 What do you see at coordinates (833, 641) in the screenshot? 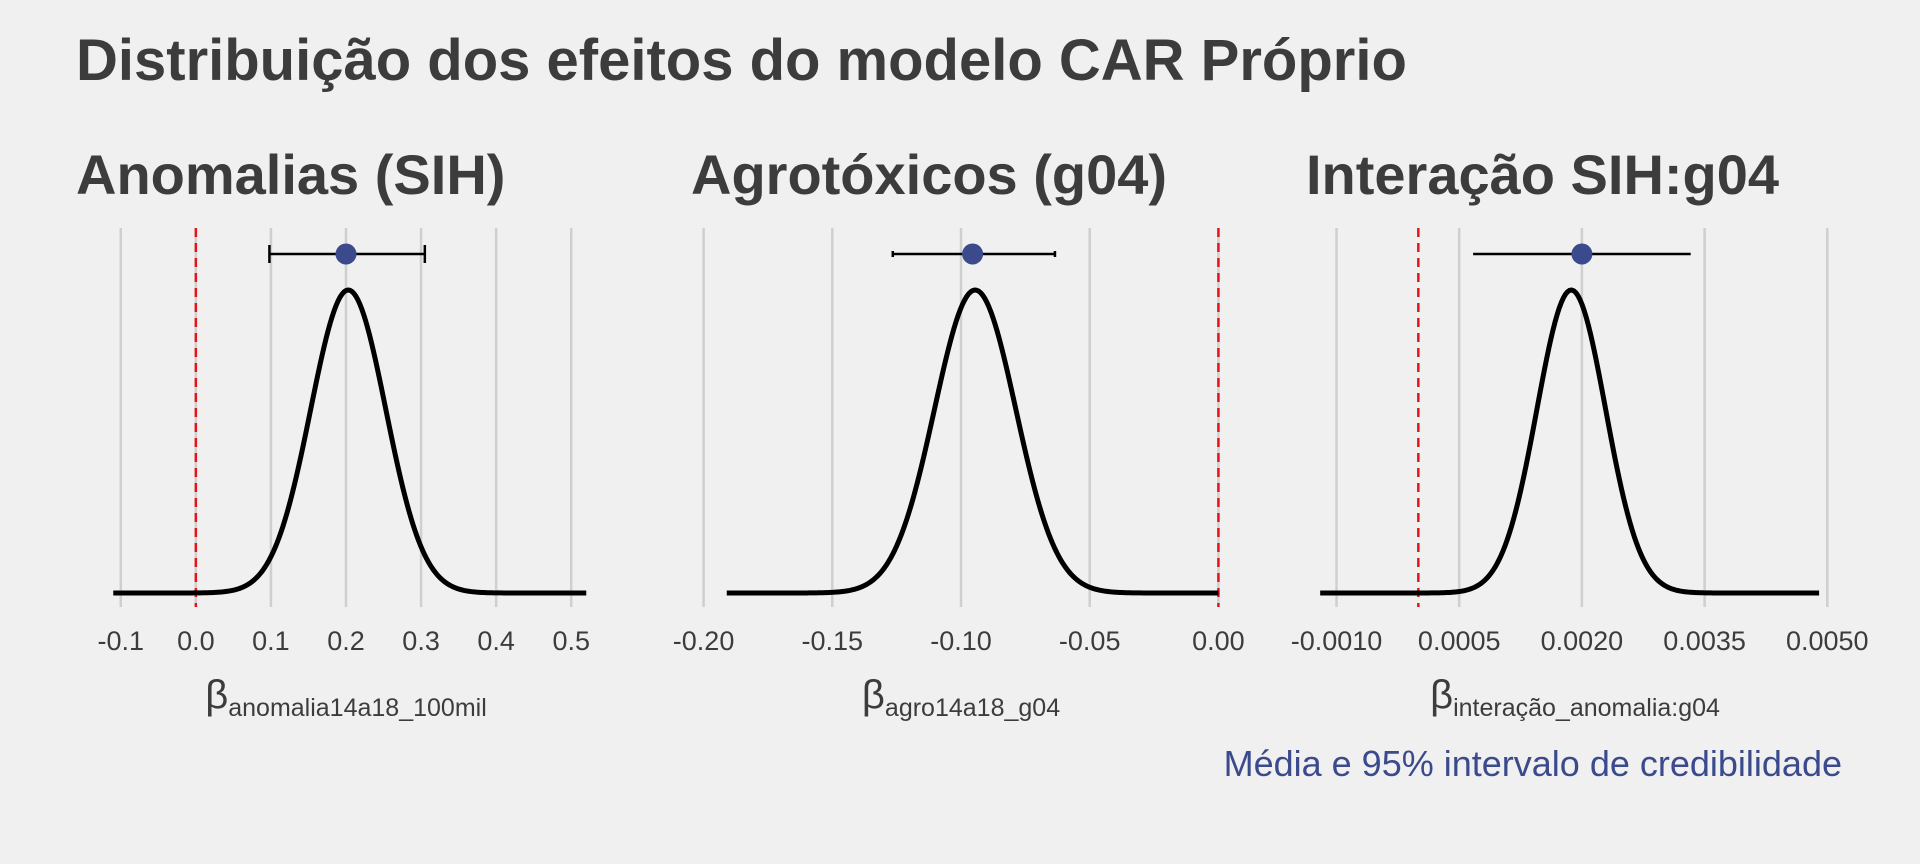
I see `x-tick-label: -0.15` at bounding box center [833, 641].